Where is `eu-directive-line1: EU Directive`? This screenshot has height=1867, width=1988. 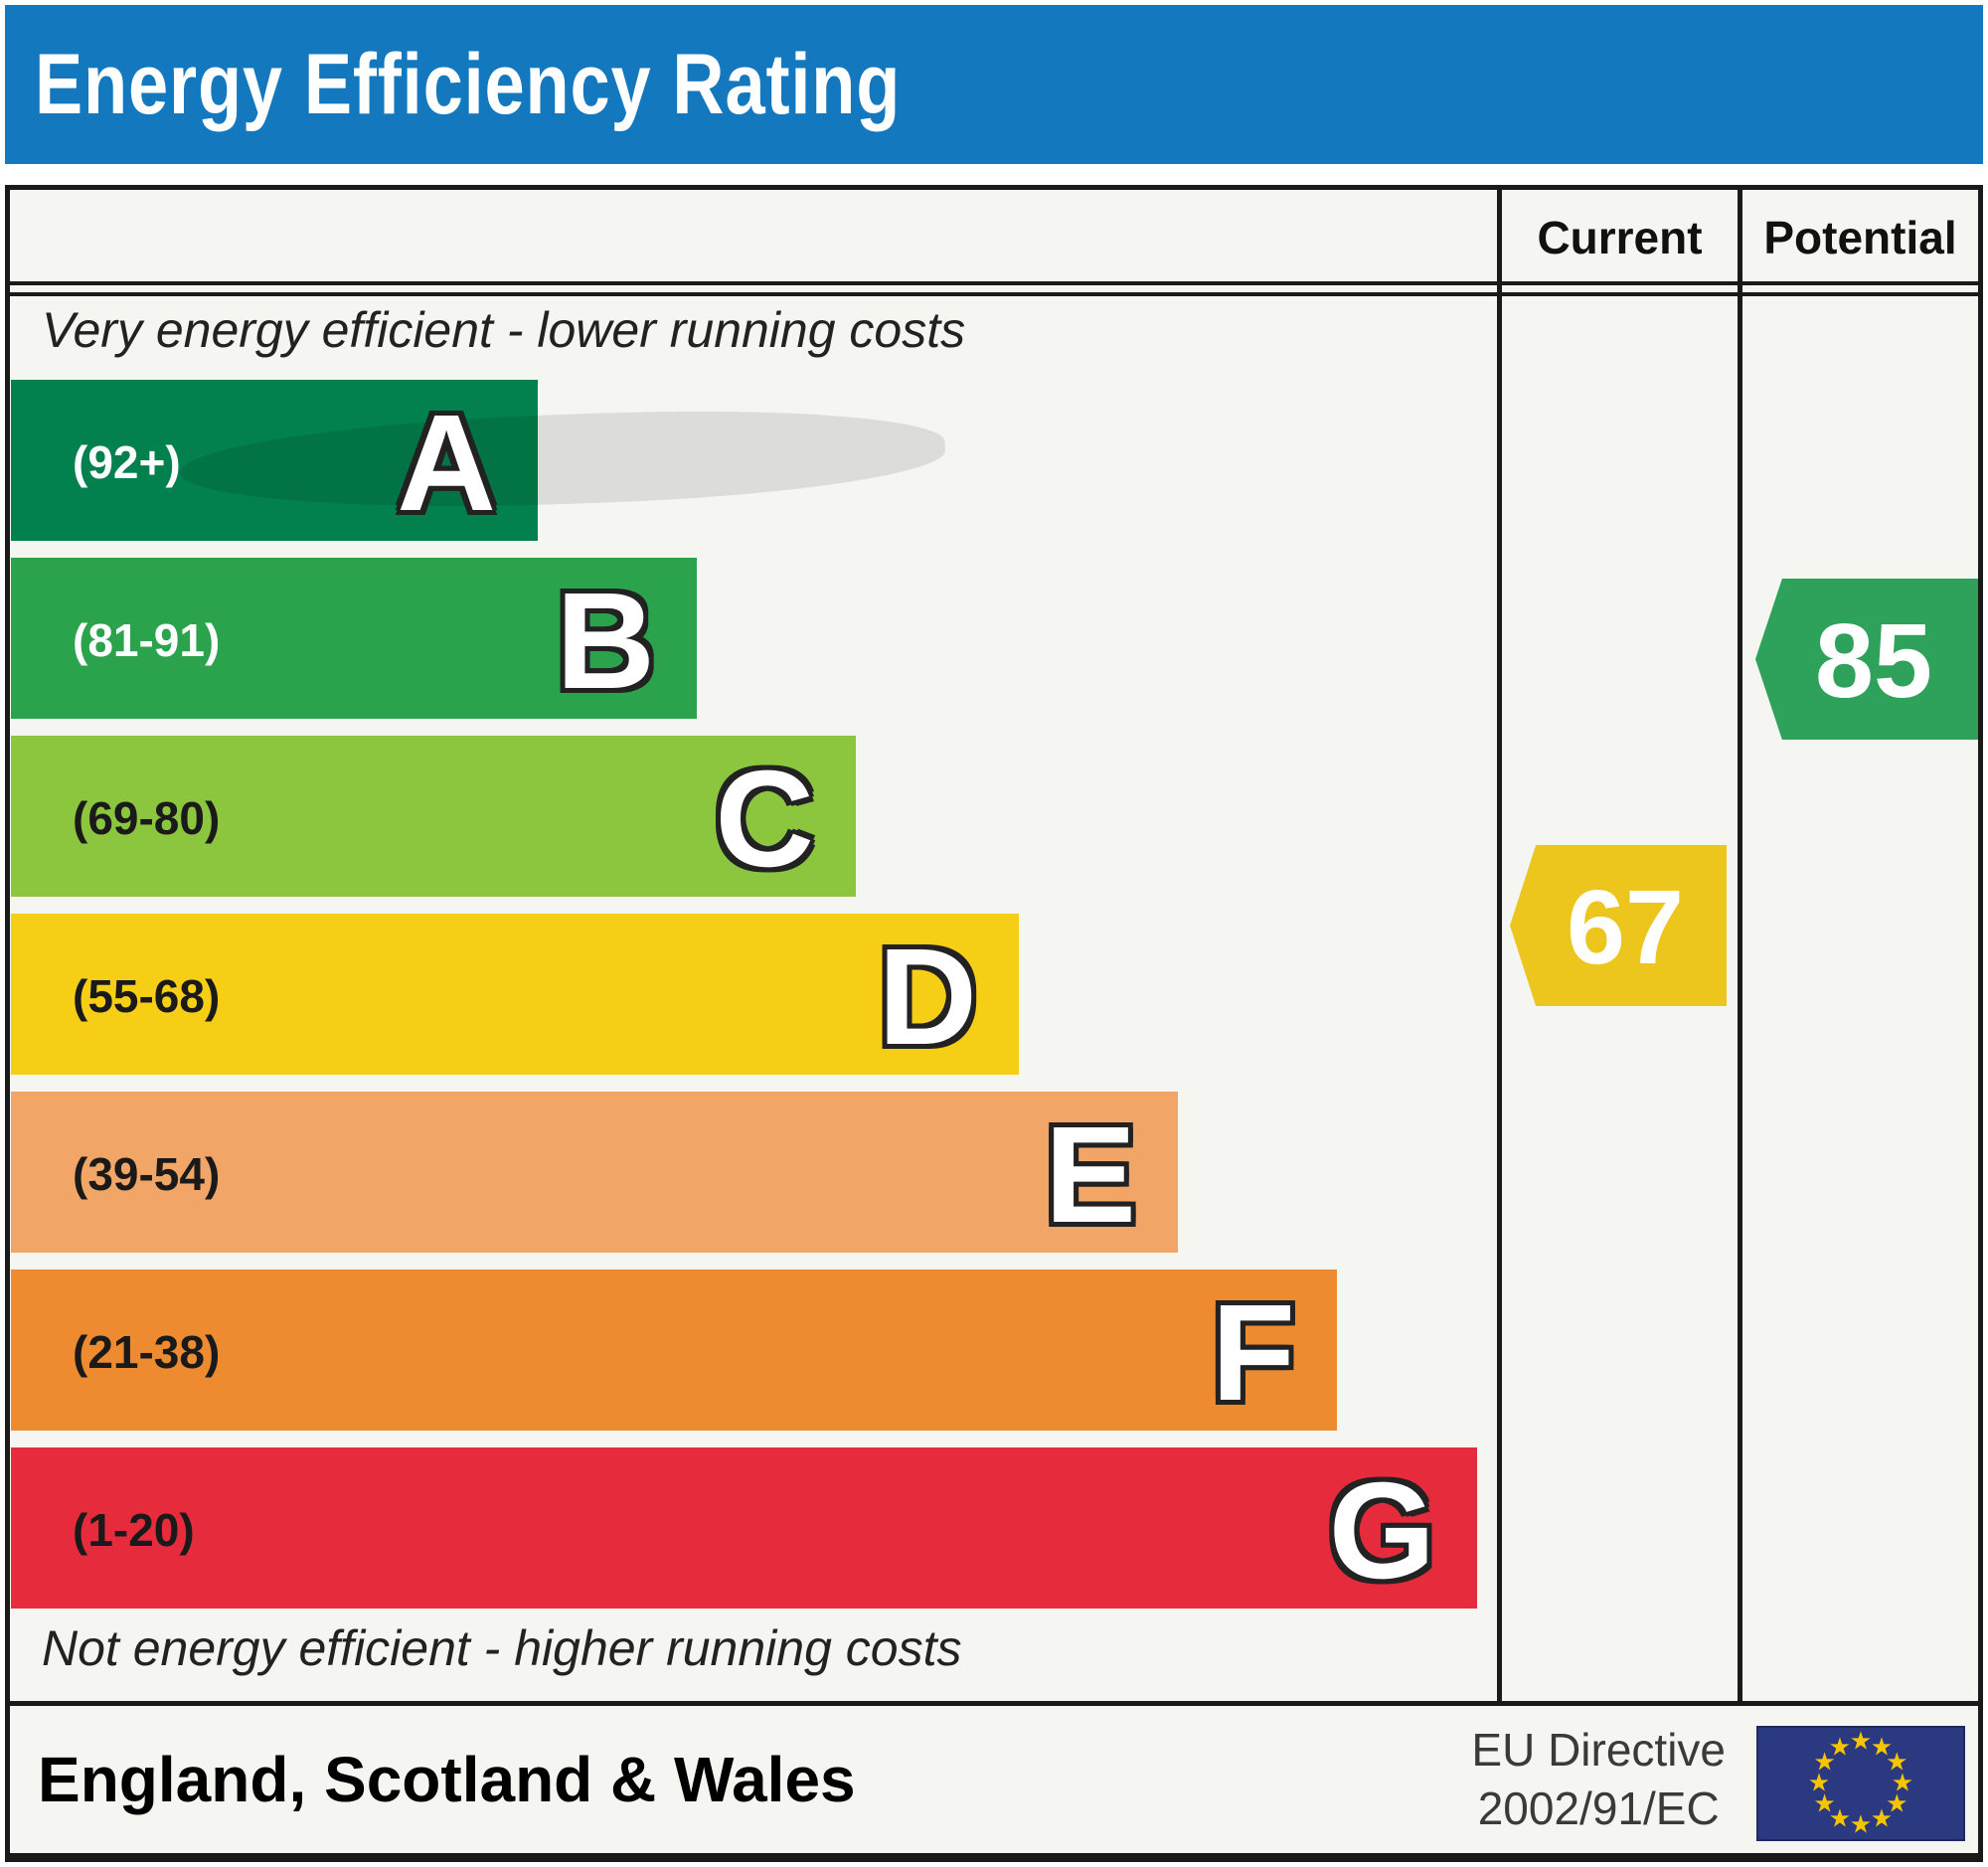
eu-directive-line1: EU Directive is located at coordinates (1598, 1750).